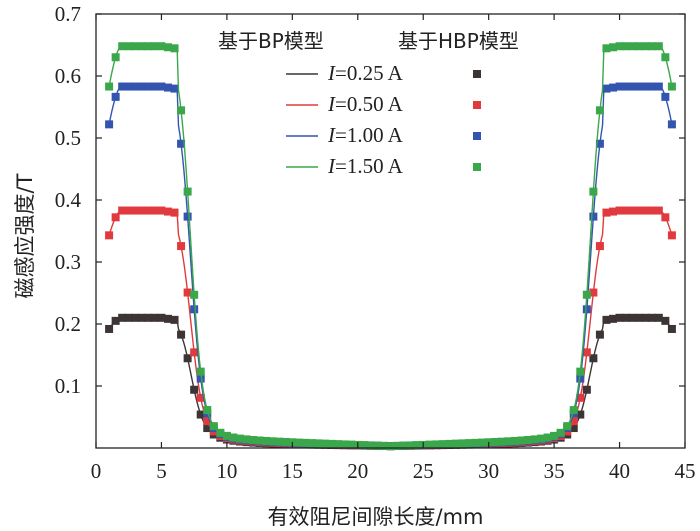 Image resolution: width=700 pixels, height=531 pixels. Describe the element at coordinates (369, 135) in the screenshot. I see `legend-entry-value: =1.00 A` at that location.